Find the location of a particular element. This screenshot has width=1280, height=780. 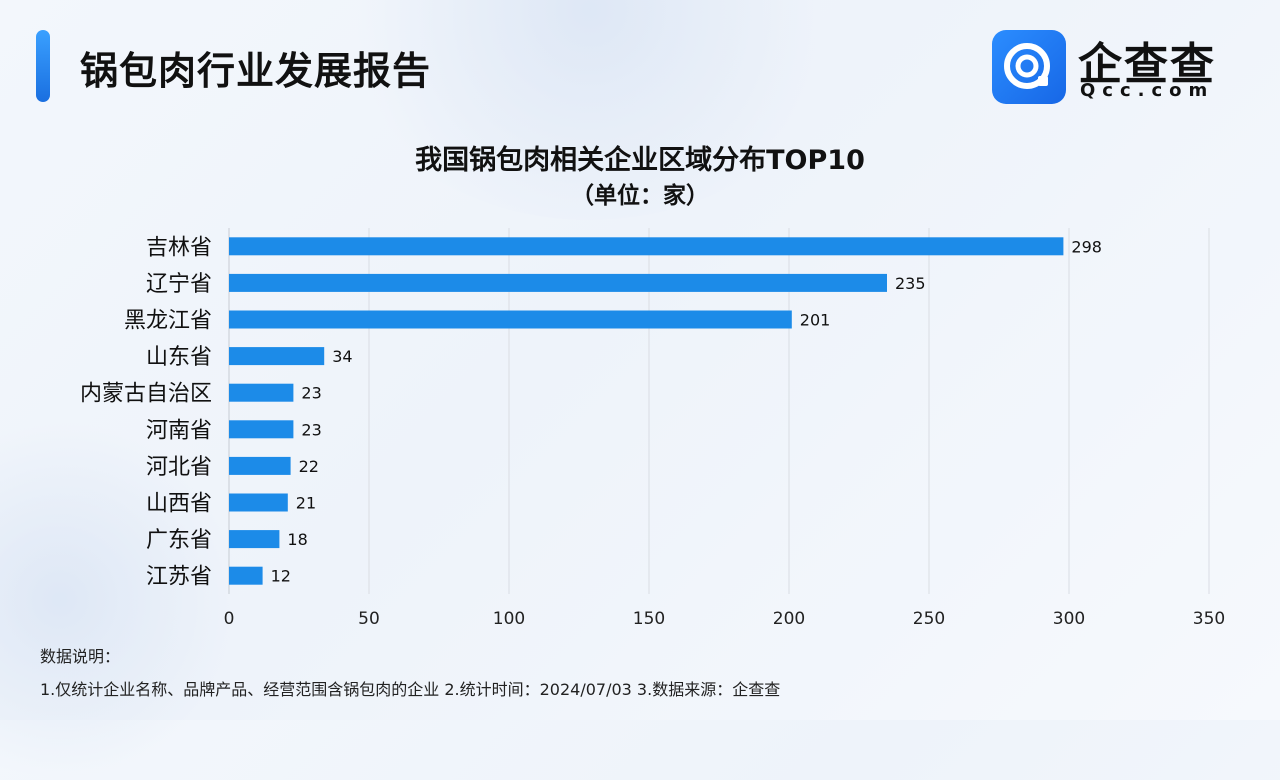

chart-title: 我国锅包肉相关企业区域分布TOP10 is located at coordinates (640, 160).